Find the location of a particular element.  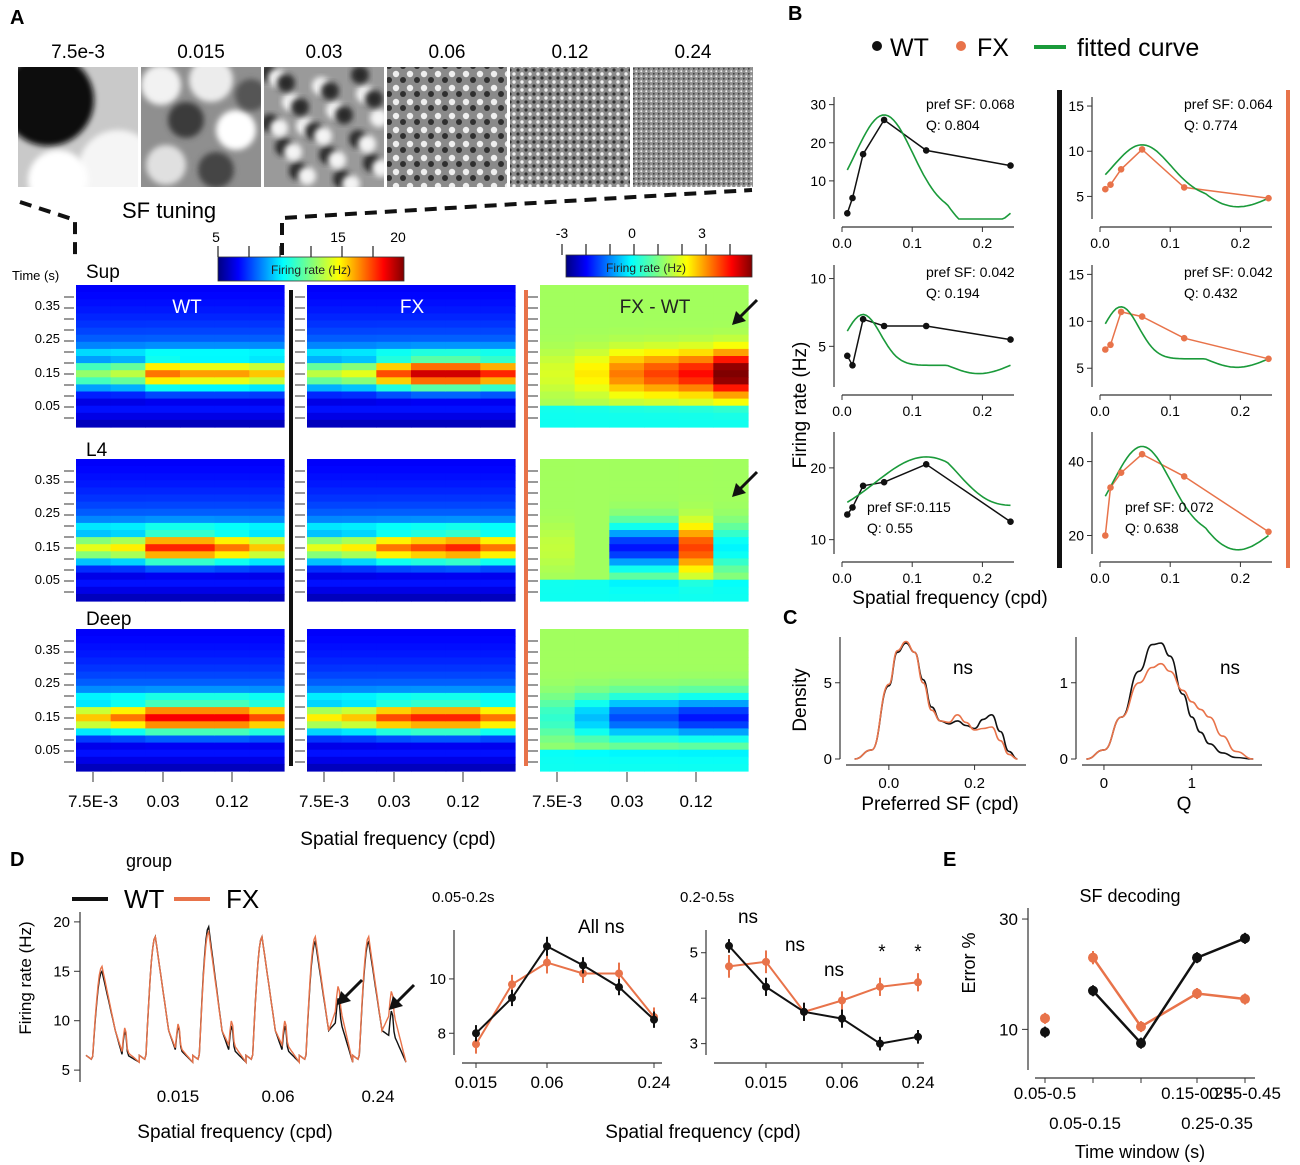

heatmap-x-tick-label: 0.12 is located at coordinates (695, 801).